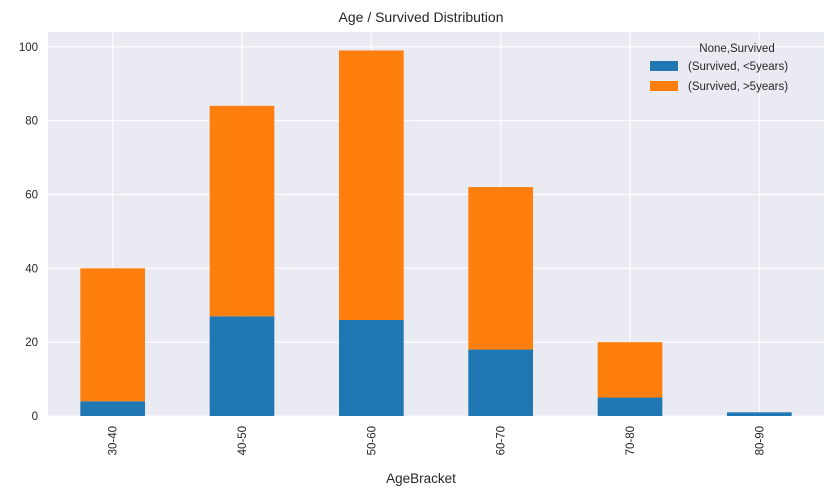 Image resolution: width=836 pixels, height=495 pixels. I want to click on x-tick-label: 30-40, so click(114, 440).